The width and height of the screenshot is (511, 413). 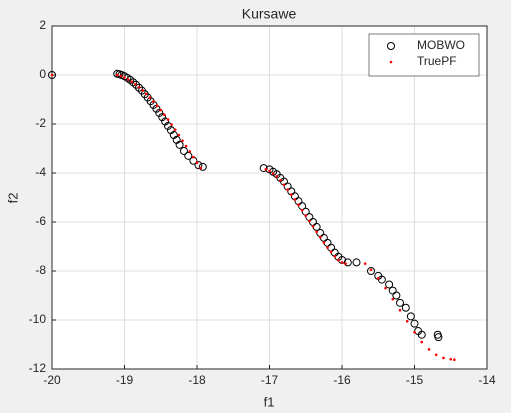 I want to click on y-tick-label: -6, so click(x=40, y=221).